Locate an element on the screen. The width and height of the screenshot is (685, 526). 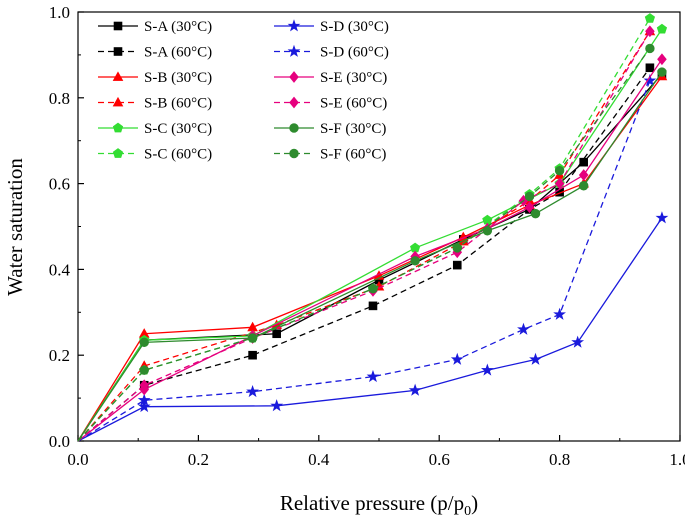
legend-entry: S-E (60°C) is located at coordinates (330, 104).